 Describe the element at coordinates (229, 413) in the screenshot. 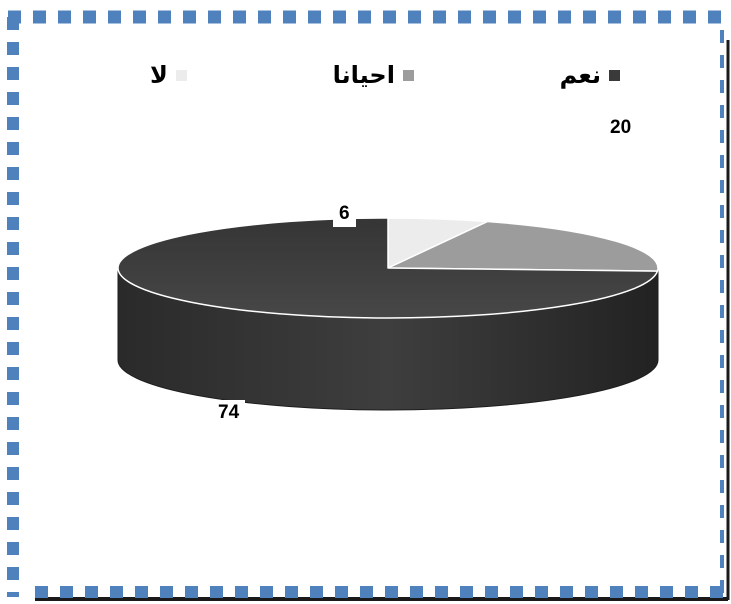

I see `data-label-yes: 74` at that location.